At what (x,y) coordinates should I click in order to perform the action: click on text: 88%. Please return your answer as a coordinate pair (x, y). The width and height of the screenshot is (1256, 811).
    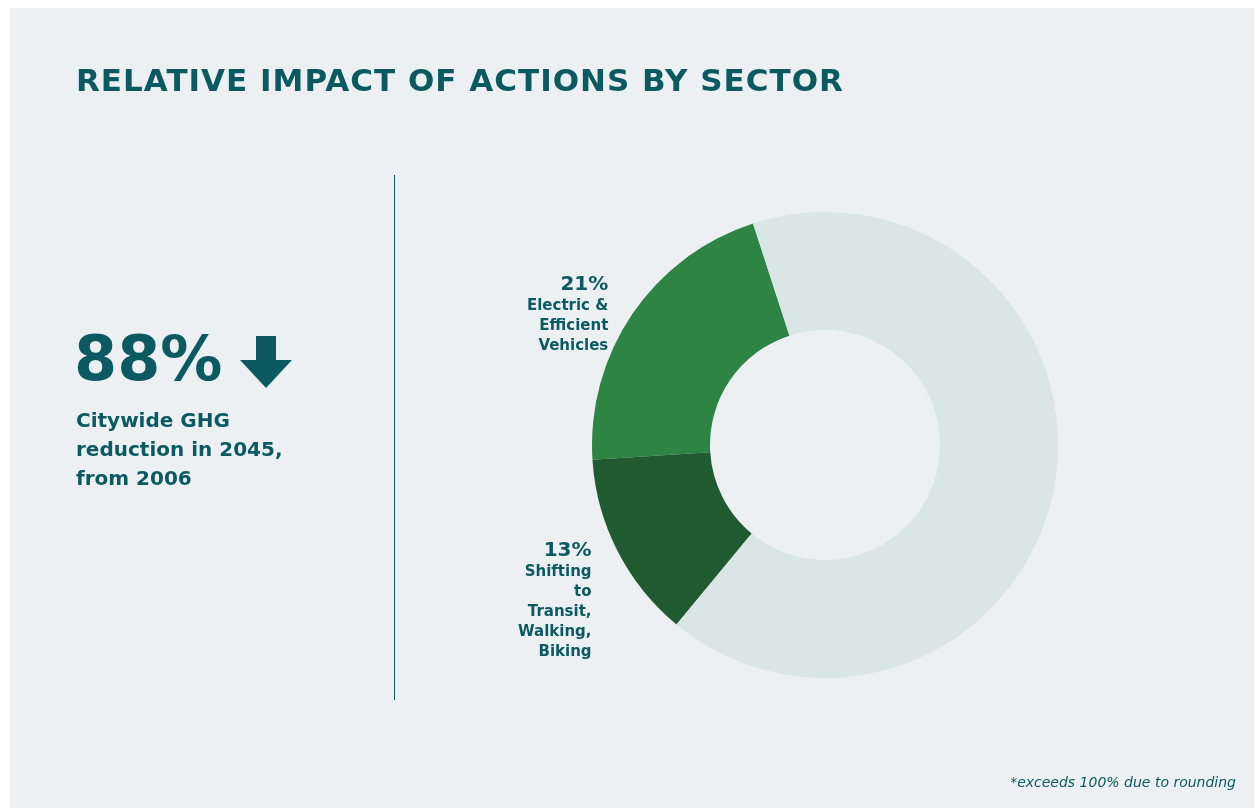
    Looking at the image, I should click on (148, 358).